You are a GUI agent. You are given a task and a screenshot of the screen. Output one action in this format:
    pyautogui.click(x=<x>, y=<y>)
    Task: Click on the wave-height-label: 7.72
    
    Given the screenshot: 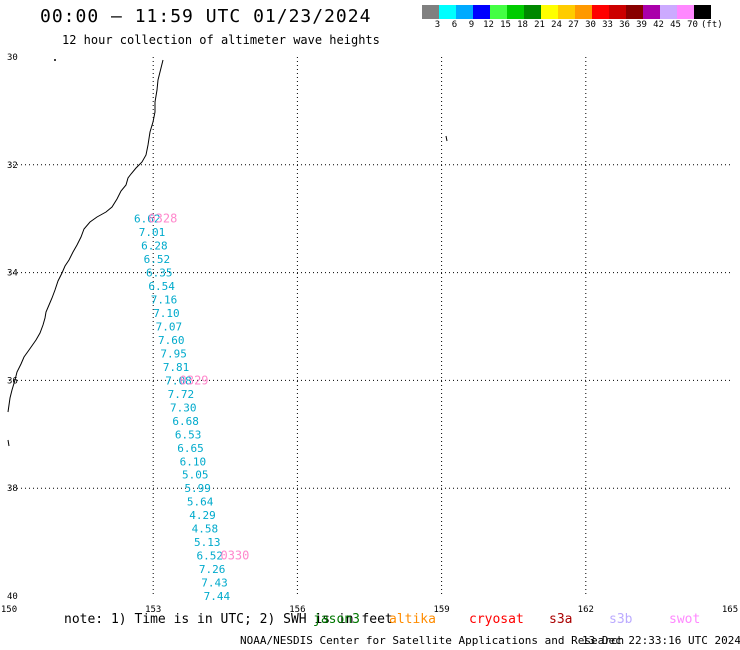 What is the action you would take?
    pyautogui.click(x=181, y=394)
    